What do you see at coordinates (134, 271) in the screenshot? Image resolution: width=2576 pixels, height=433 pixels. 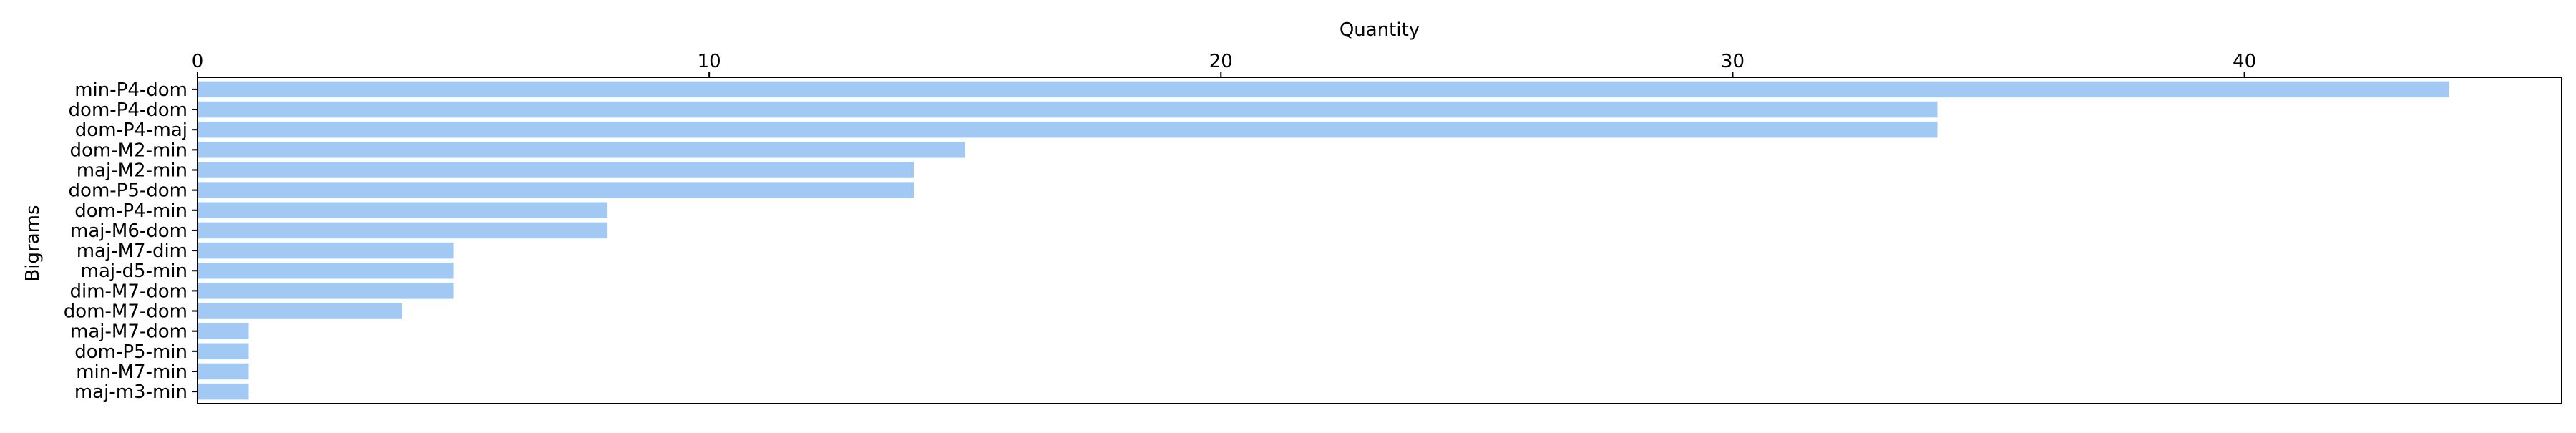 I see `y-tick-label: maj-d5-min` at bounding box center [134, 271].